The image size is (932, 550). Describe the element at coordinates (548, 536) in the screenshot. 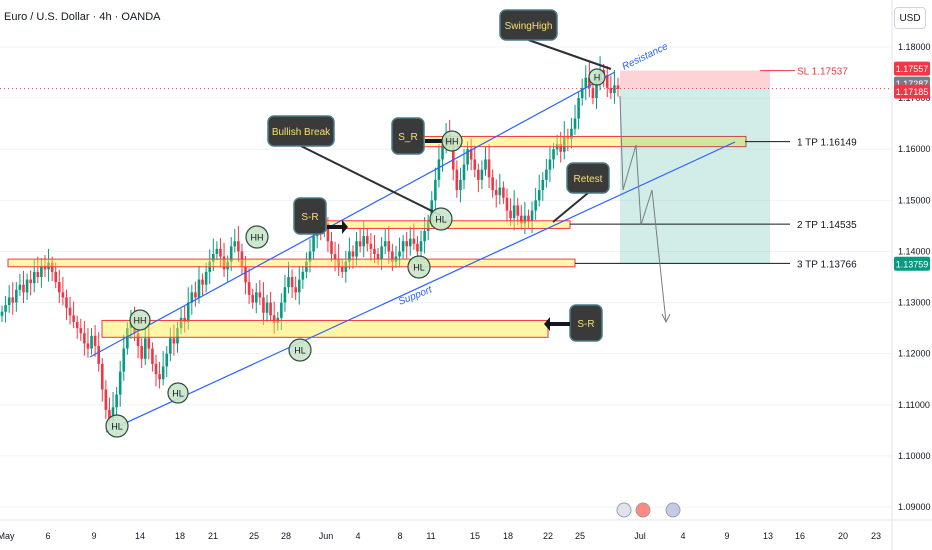

I see `x-tick-label: 22` at that location.